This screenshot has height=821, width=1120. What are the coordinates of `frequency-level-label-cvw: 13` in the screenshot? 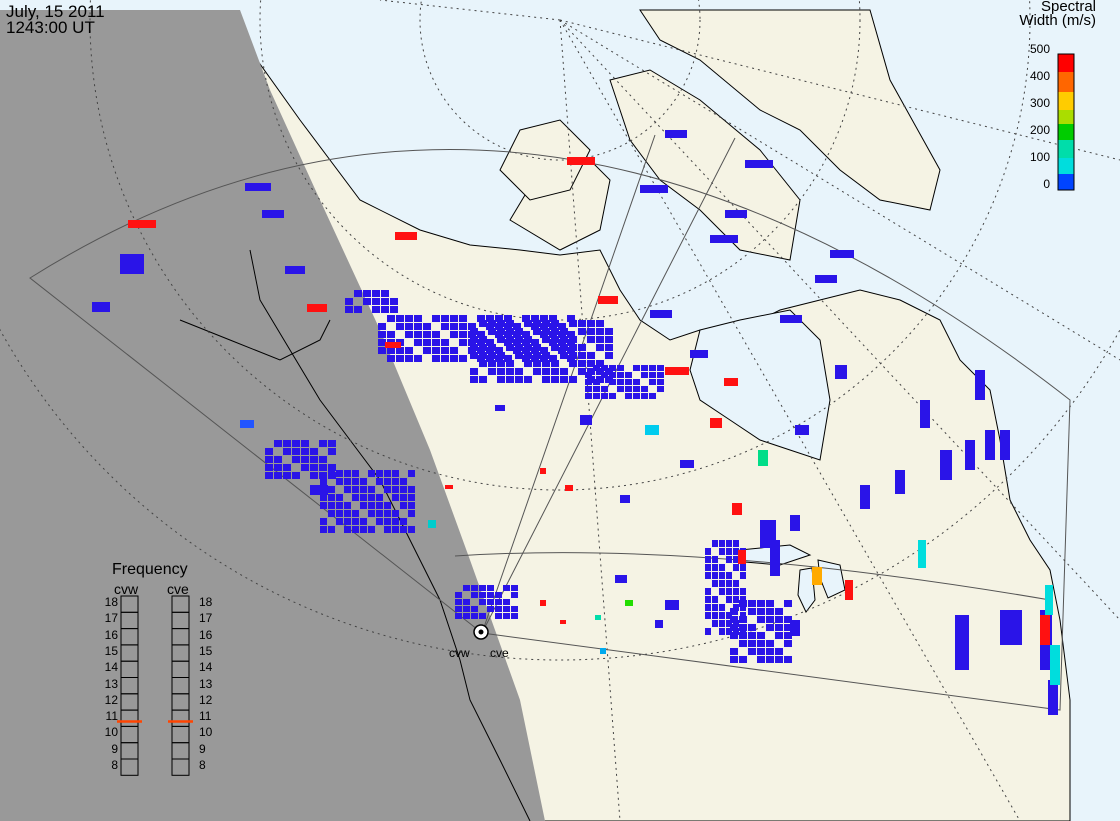 It's located at (111, 683).